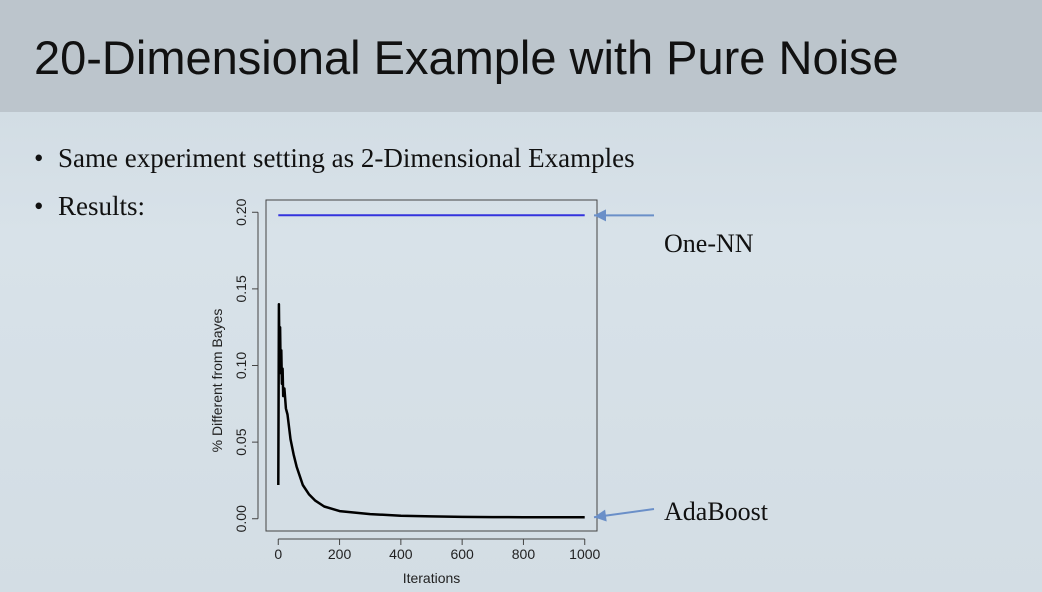  I want to click on adaboost-label: AdaBoost, so click(716, 511).